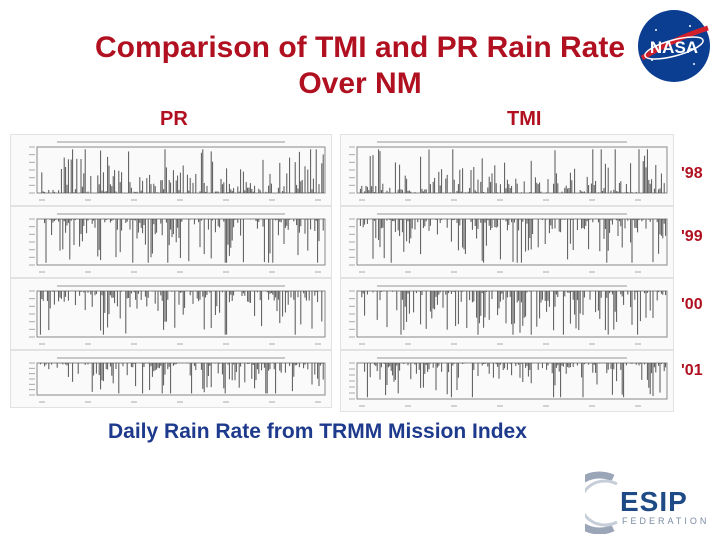  I want to click on title-line-1: Comparison of TMI and PR Rain Rate, so click(360, 47).